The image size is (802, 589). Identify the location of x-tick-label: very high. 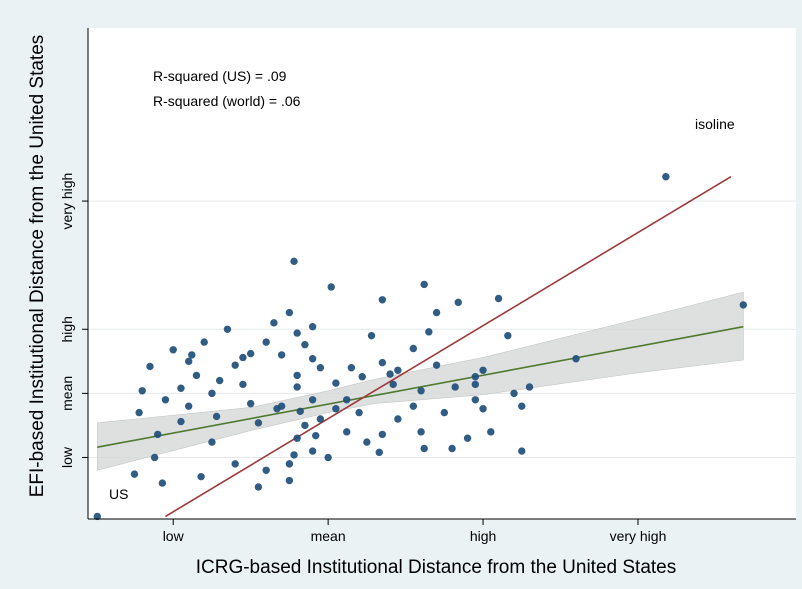
(638, 536).